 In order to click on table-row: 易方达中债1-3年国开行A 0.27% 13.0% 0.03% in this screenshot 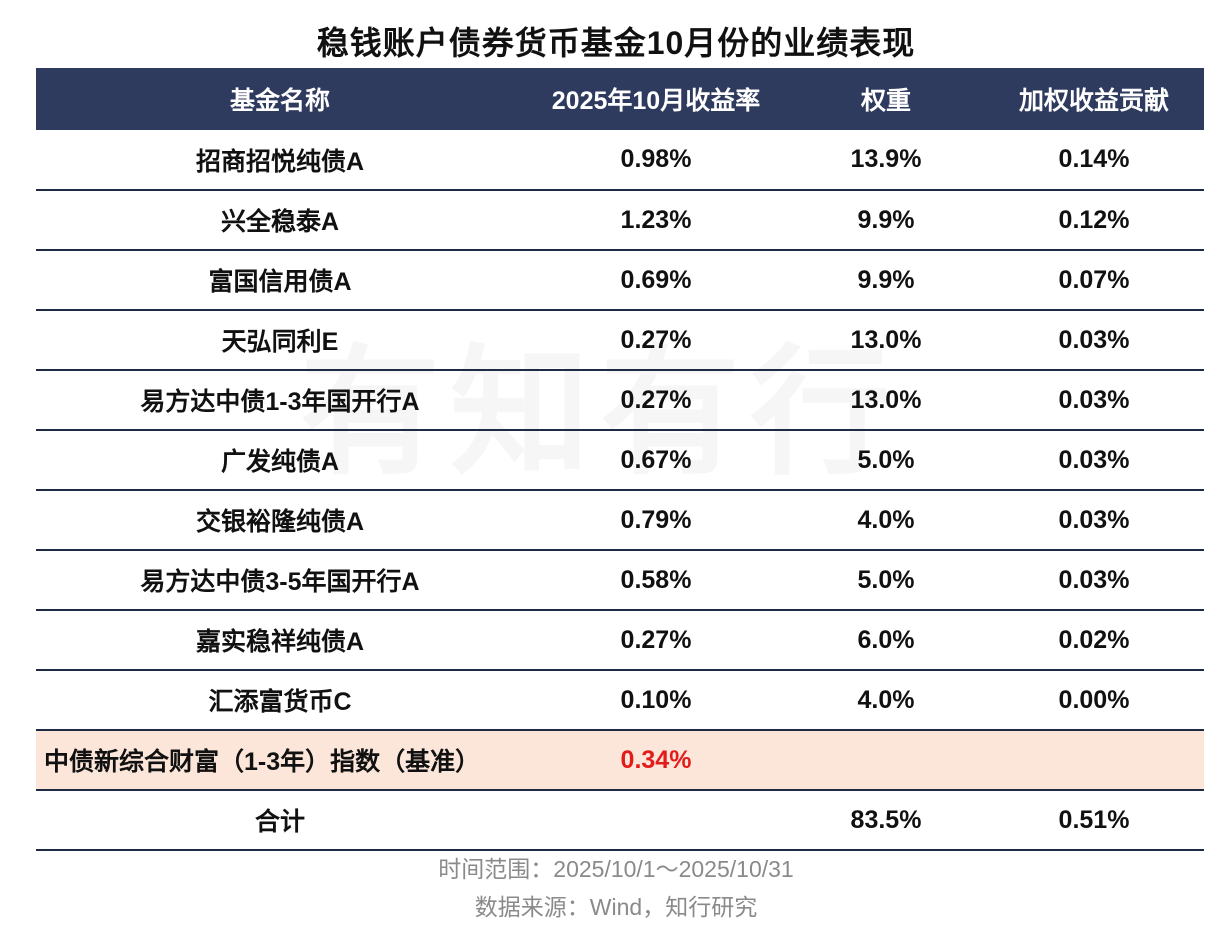, I will do `click(620, 400)`.